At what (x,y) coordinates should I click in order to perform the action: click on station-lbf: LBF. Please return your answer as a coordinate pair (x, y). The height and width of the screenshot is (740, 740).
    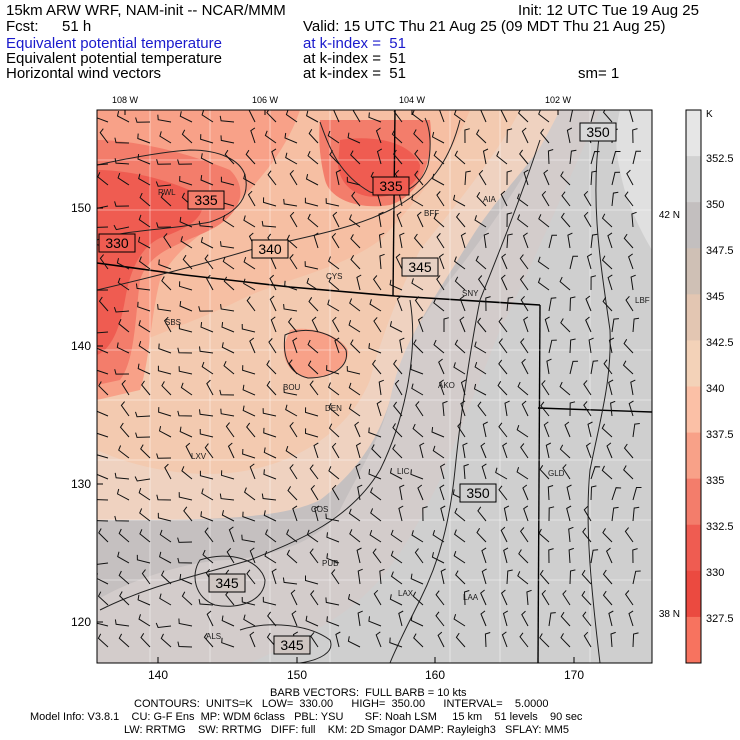
    Looking at the image, I should click on (642, 300).